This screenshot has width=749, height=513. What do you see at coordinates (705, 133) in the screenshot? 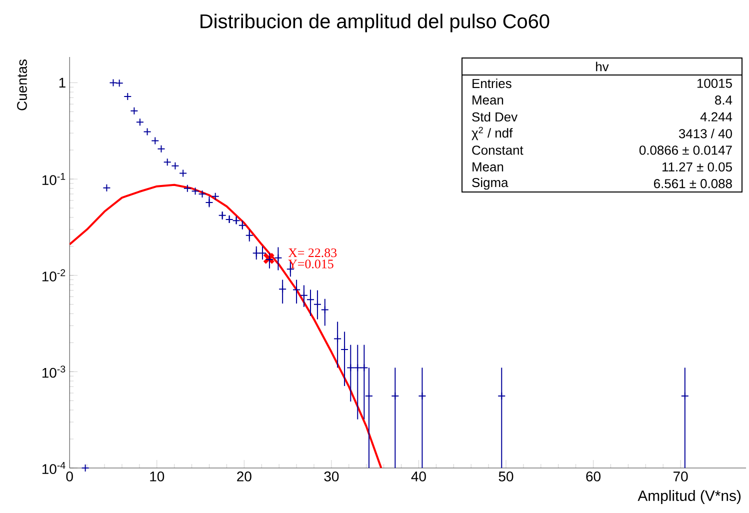
I see `annotation: 3413 / 40` at bounding box center [705, 133].